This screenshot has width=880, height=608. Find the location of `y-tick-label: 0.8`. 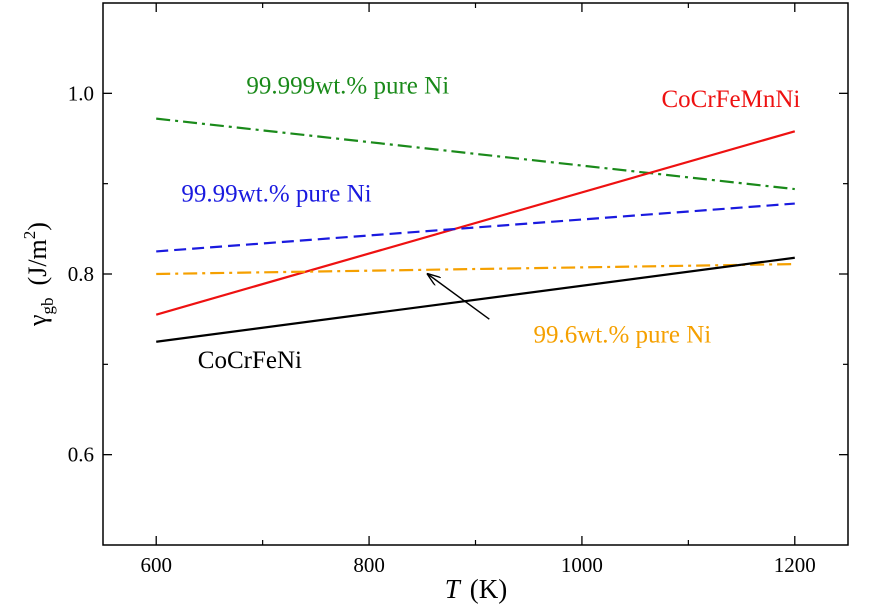

y-tick-label: 0.8 is located at coordinates (81, 274).